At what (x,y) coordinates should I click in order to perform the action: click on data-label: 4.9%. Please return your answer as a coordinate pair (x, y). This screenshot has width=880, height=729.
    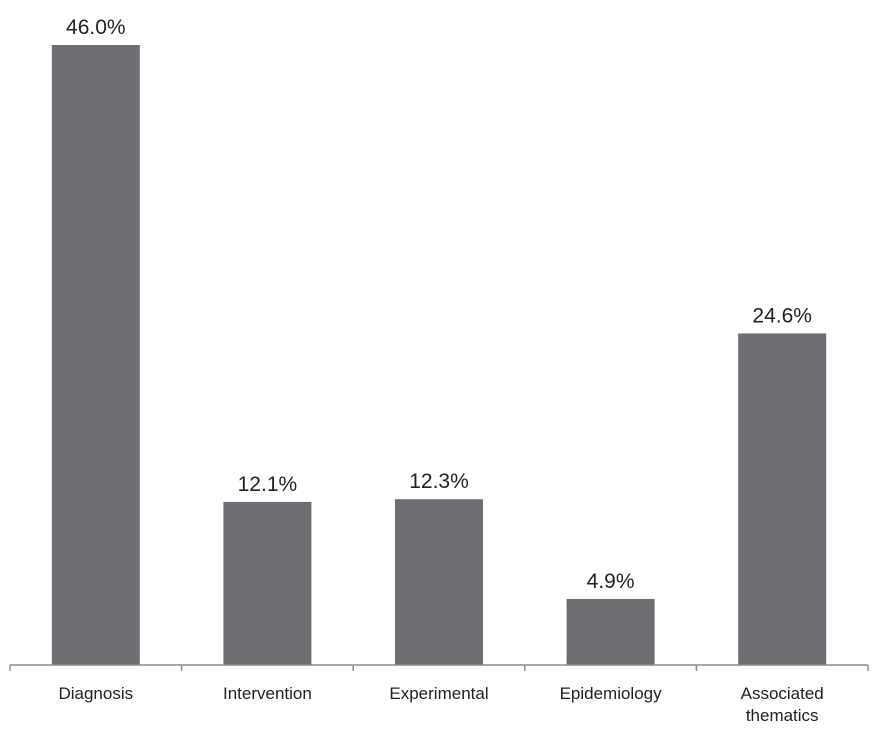
    Looking at the image, I should click on (611, 581).